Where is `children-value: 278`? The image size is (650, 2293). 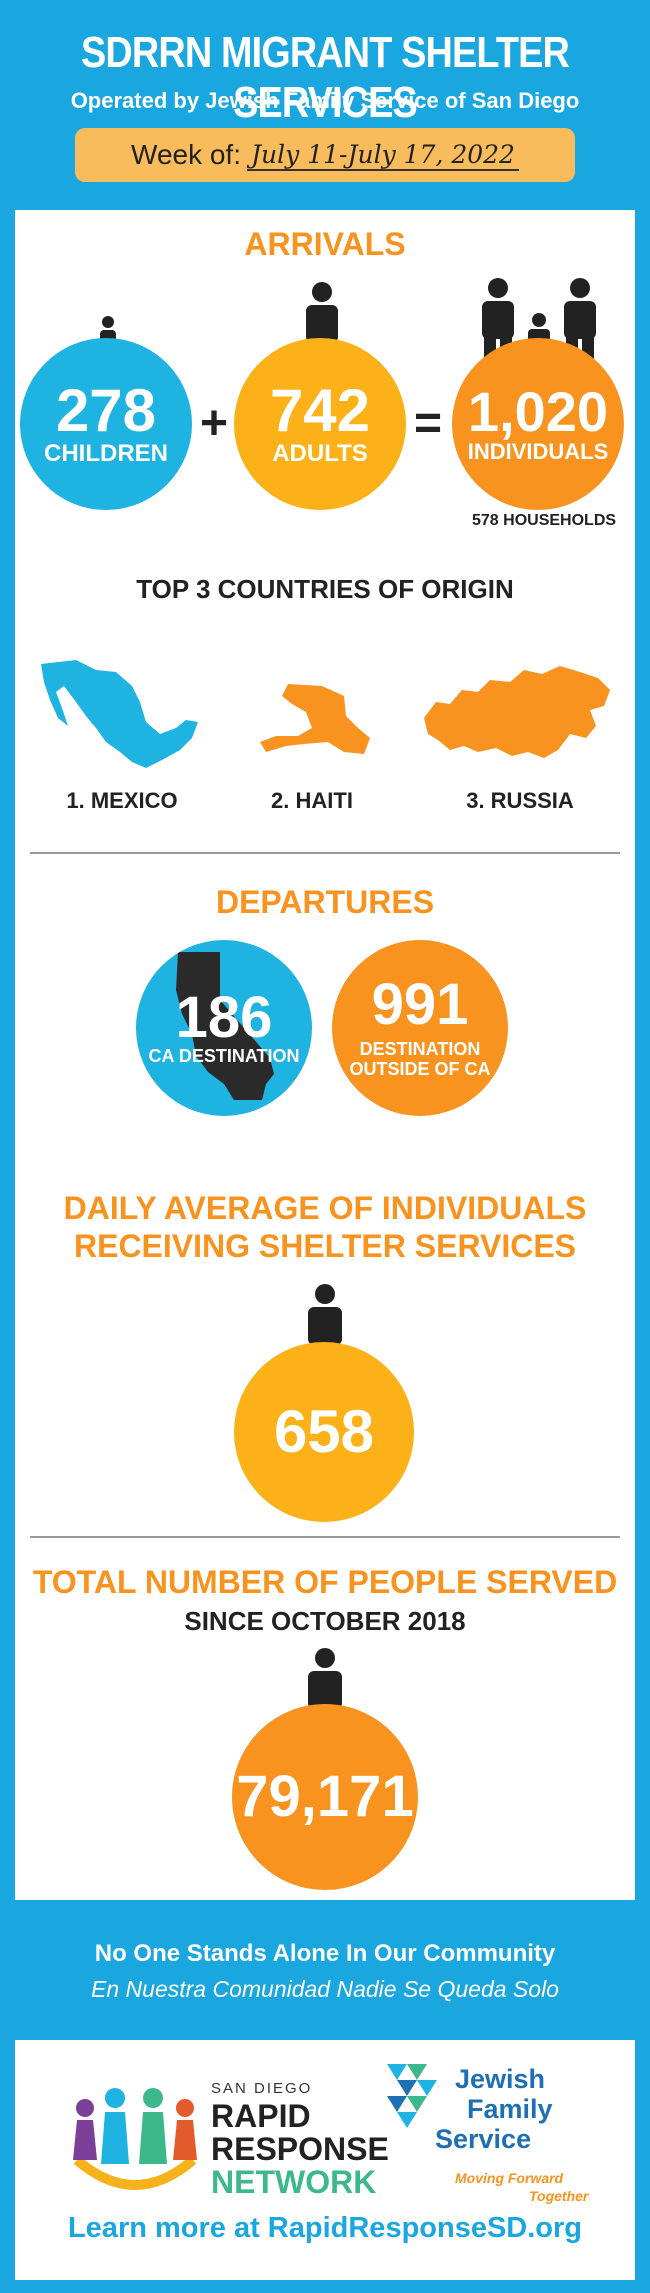
children-value: 278 is located at coordinates (106, 410).